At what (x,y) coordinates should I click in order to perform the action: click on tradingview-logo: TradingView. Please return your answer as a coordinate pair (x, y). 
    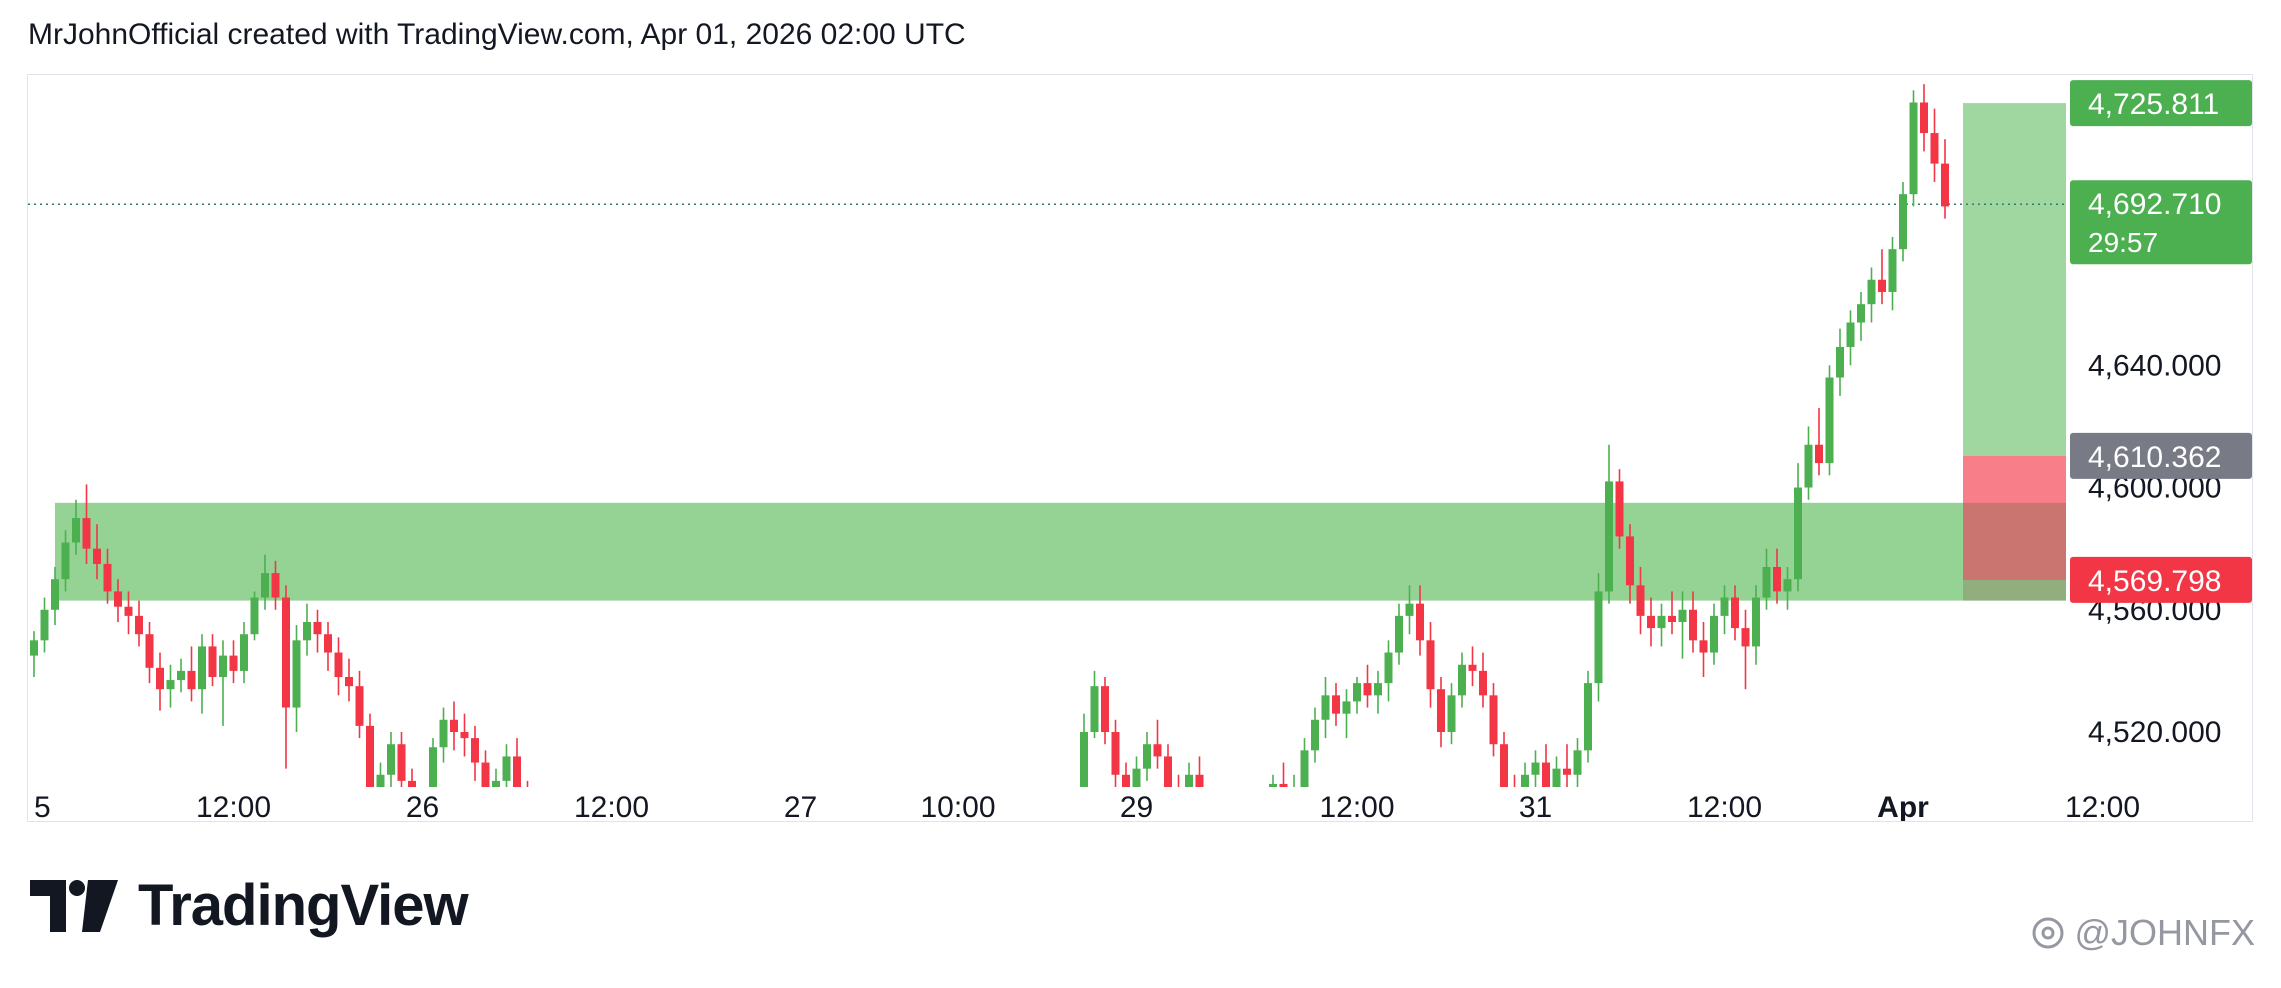
    Looking at the image, I should click on (249, 905).